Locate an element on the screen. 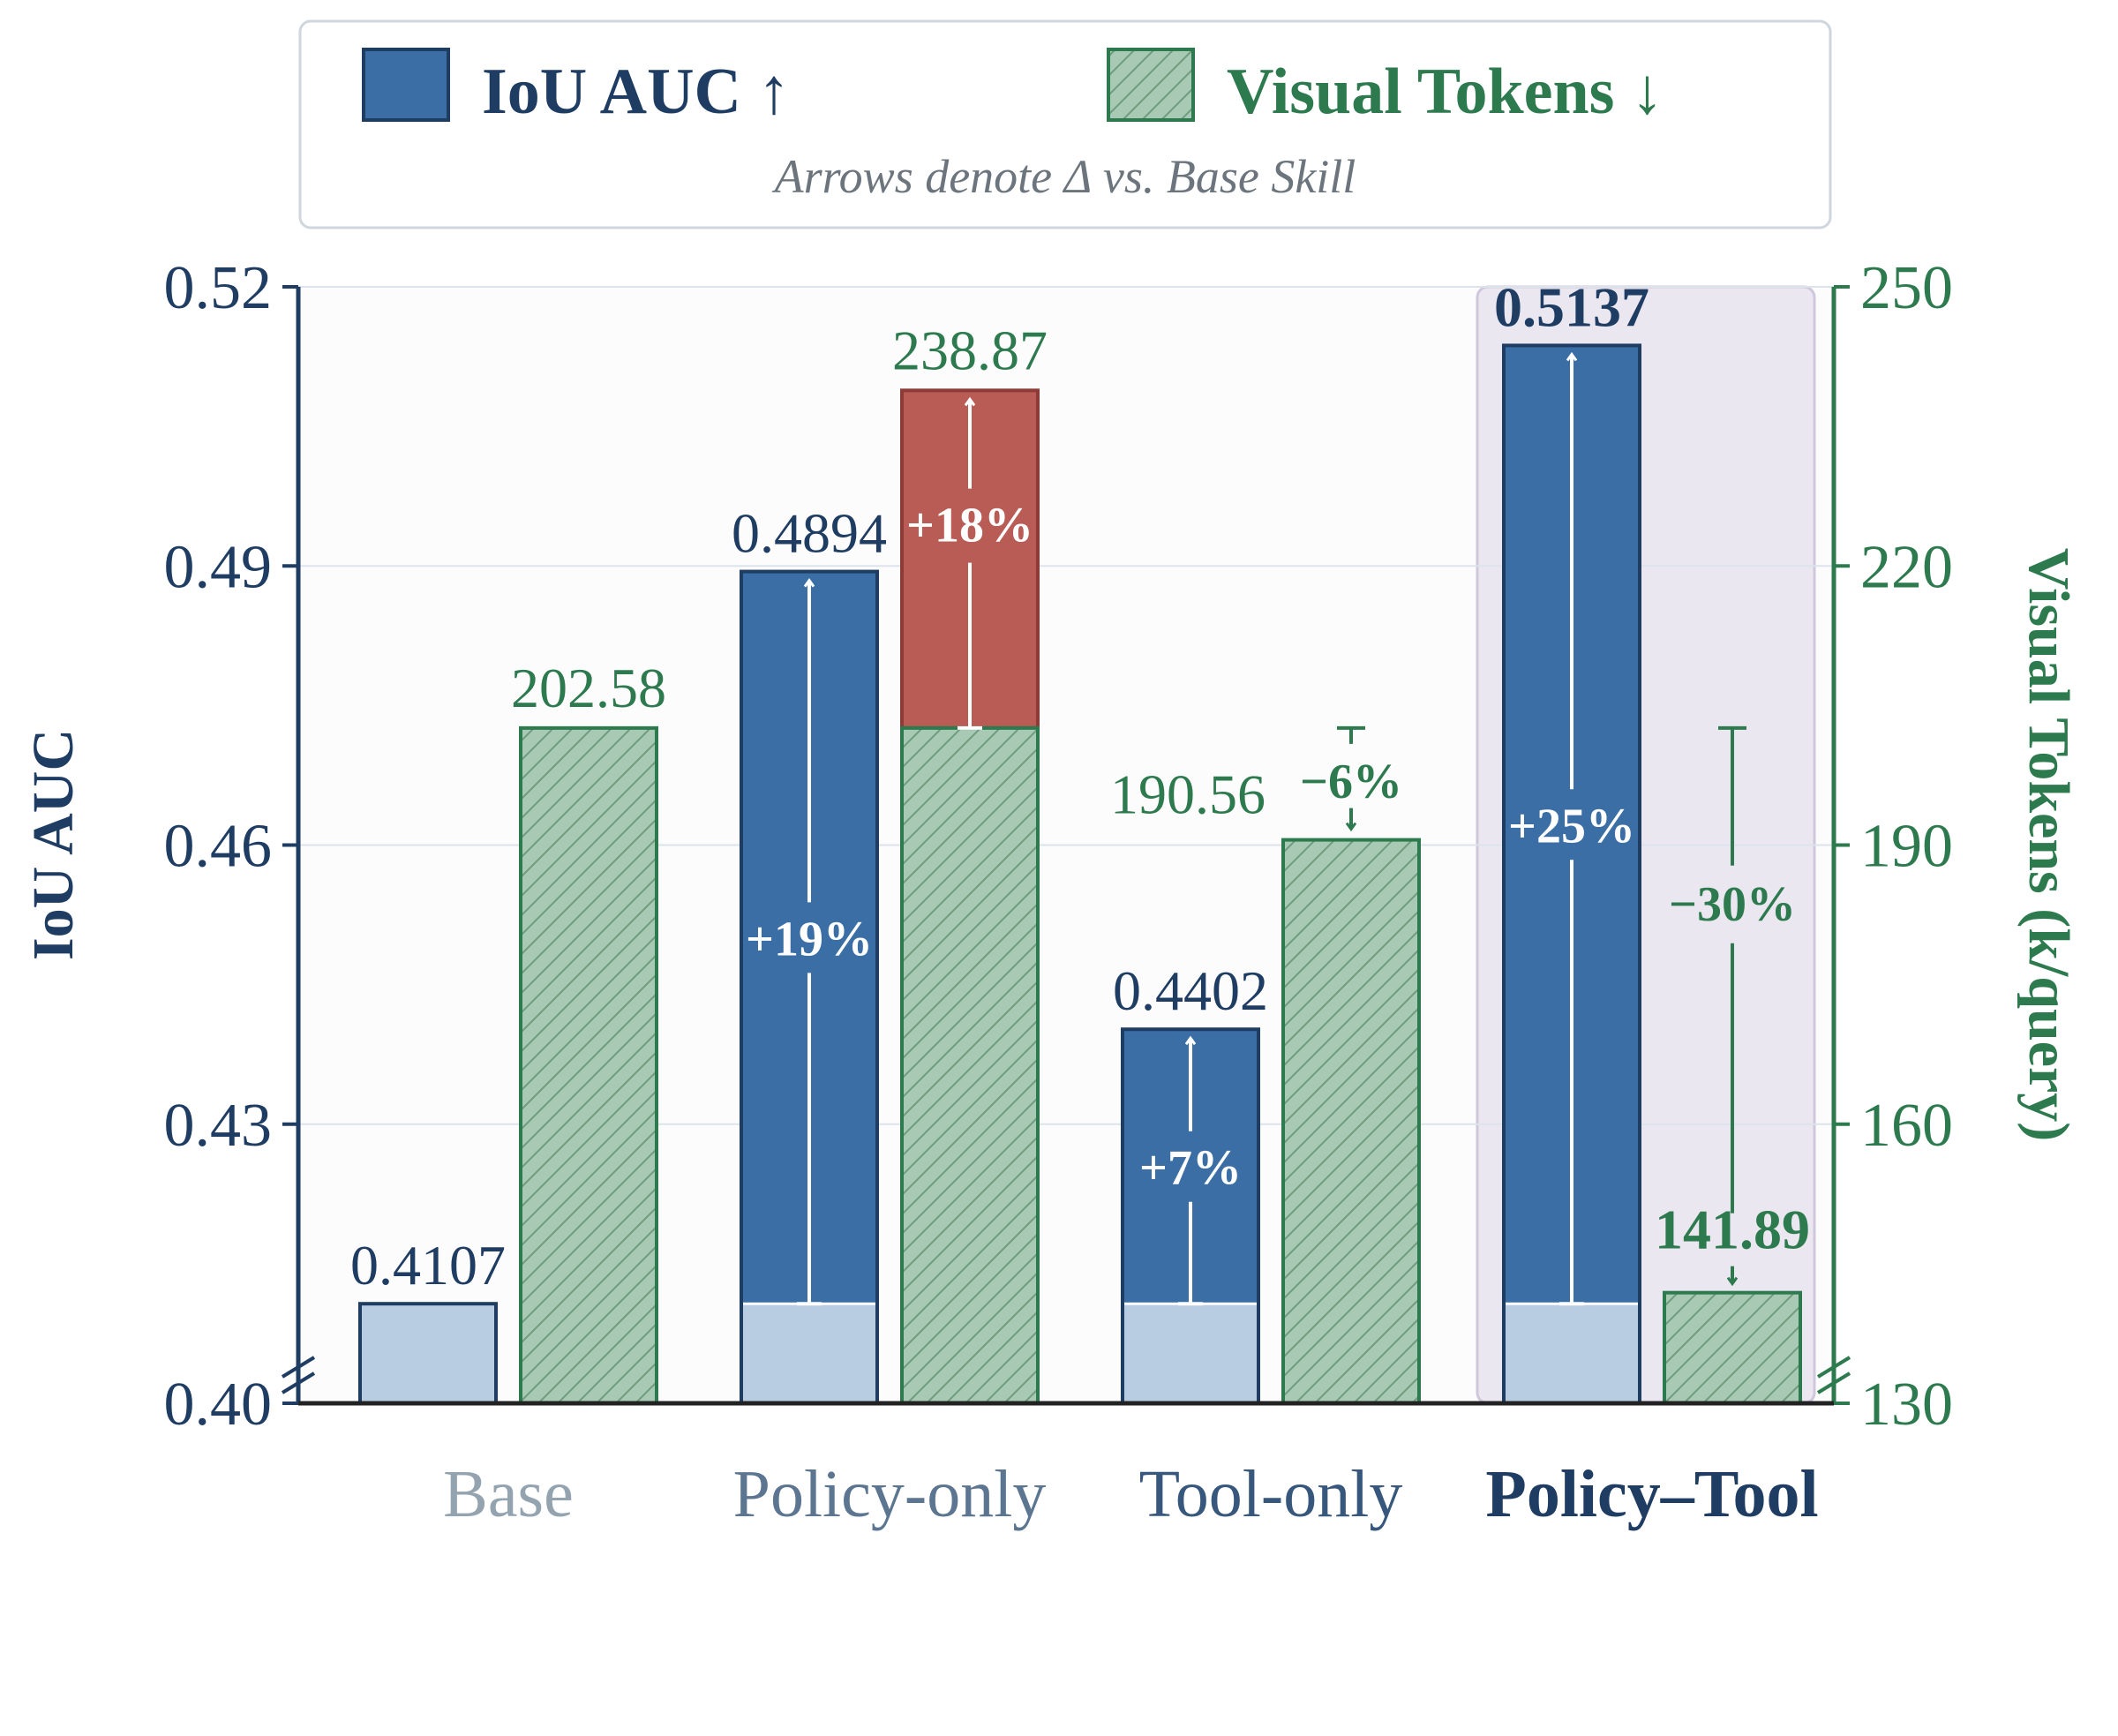 The width and height of the screenshot is (2118, 1736). right-tick-label: 250 is located at coordinates (1906, 288).